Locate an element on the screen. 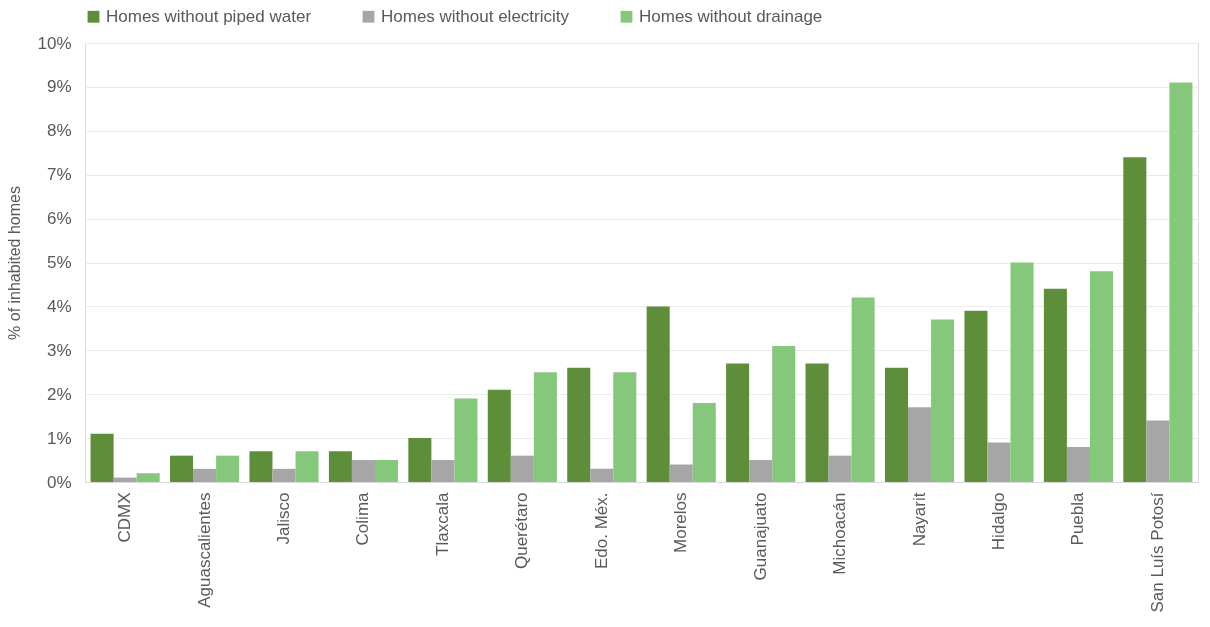  x-tick-label: Aguascalientes is located at coordinates (204, 550).